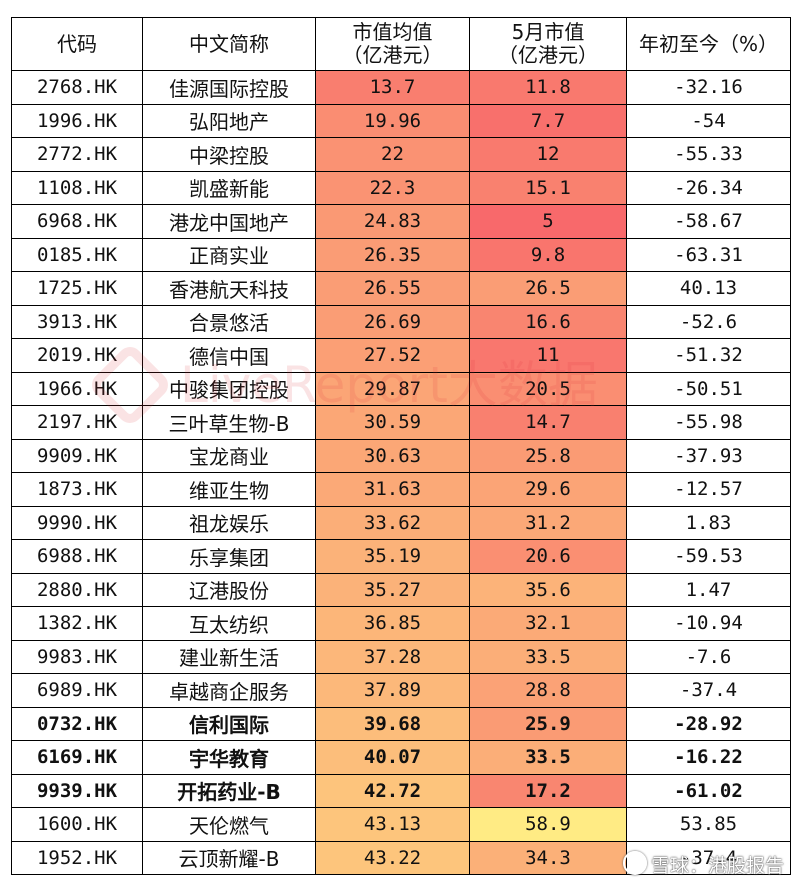  Describe the element at coordinates (229, 288) in the screenshot. I see `name-cell: 香港航天科技` at that location.